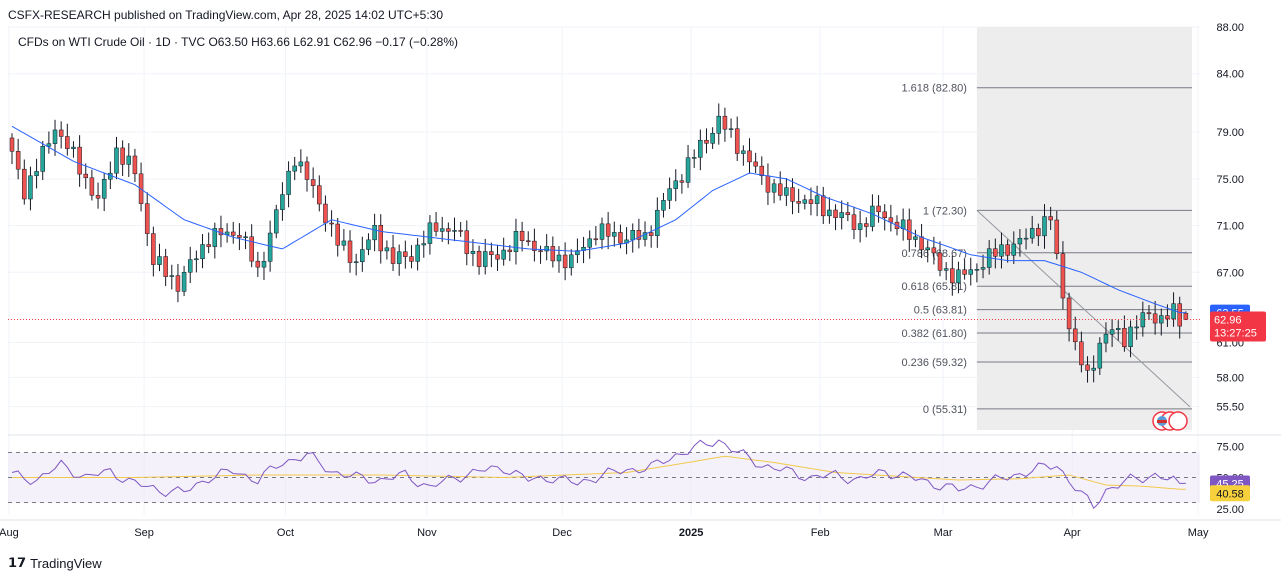 Image resolution: width=1281 pixels, height=586 pixels. What do you see at coordinates (55, 563) in the screenshot?
I see `tradingview-brand: 𝟭𝟳 TradingView` at bounding box center [55, 563].